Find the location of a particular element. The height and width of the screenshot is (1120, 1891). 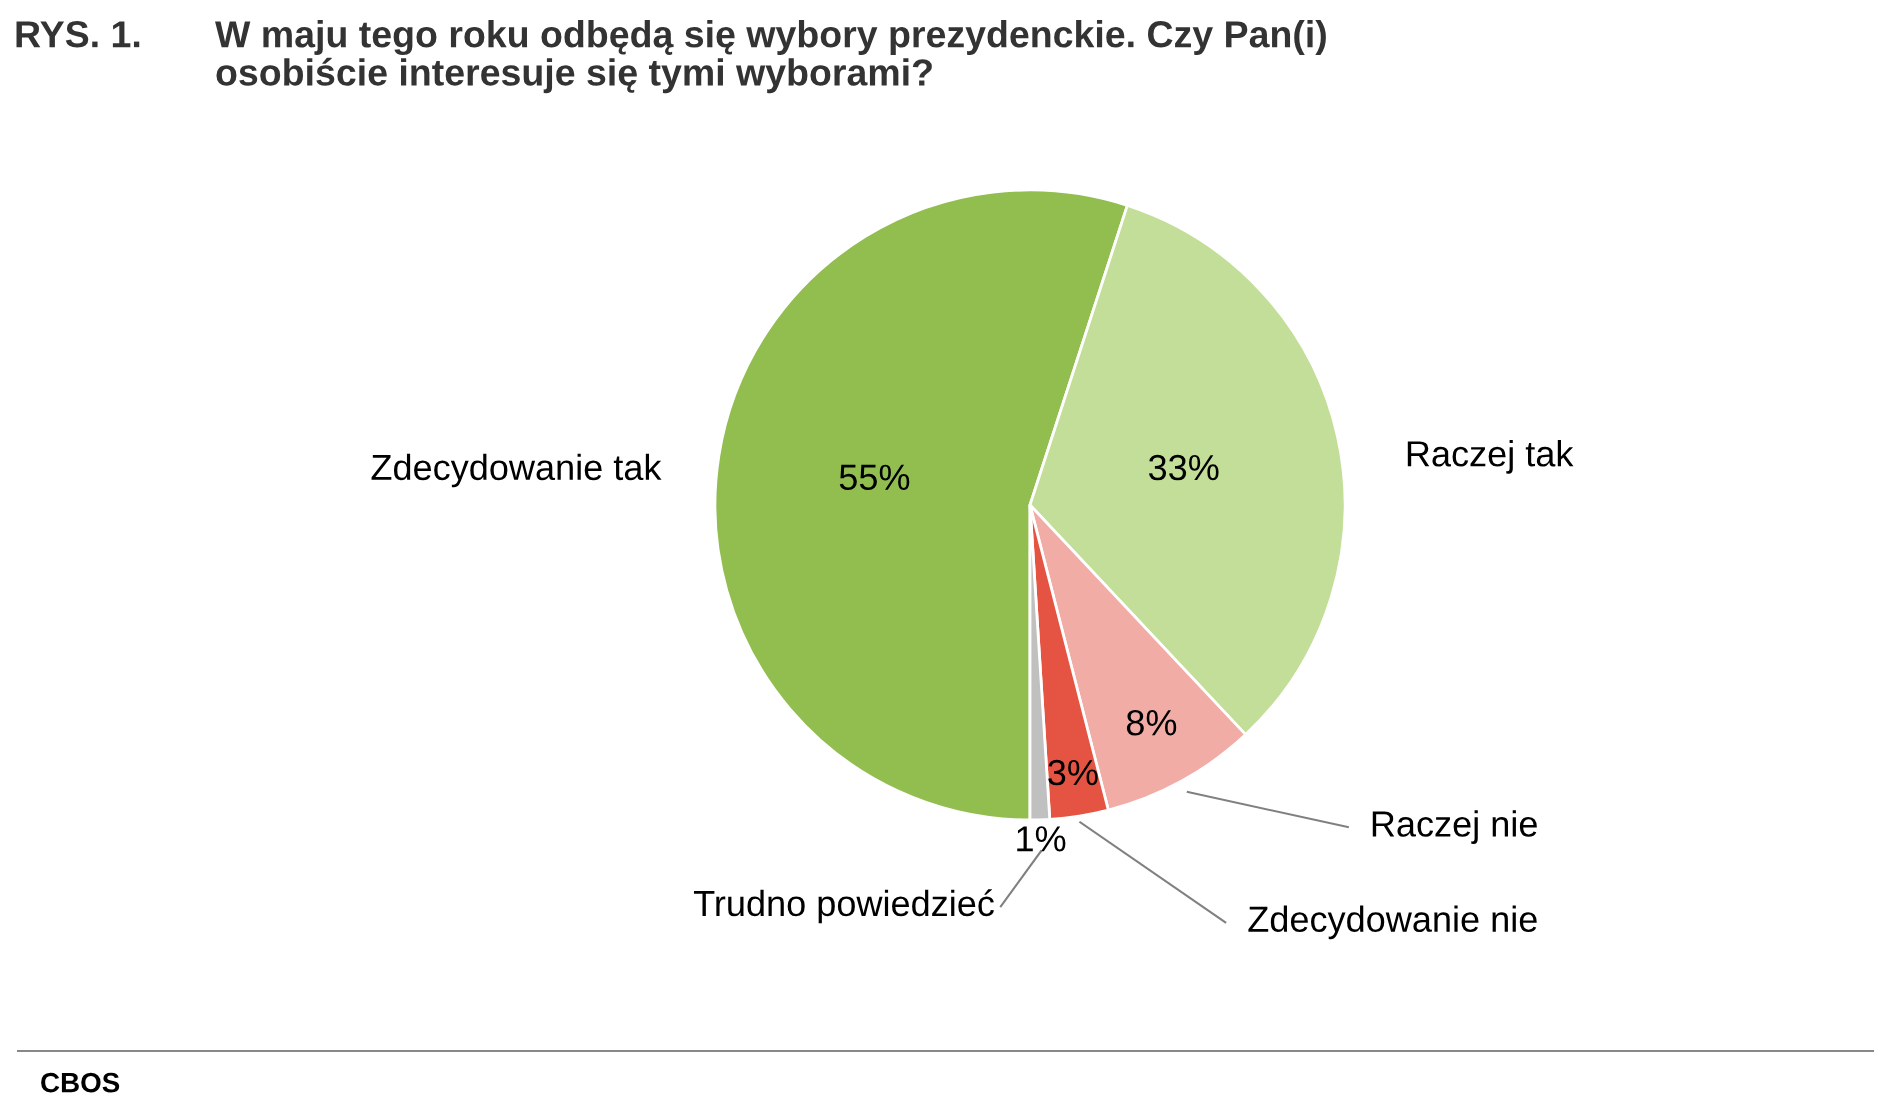

data-label: 33% is located at coordinates (1183, 467).